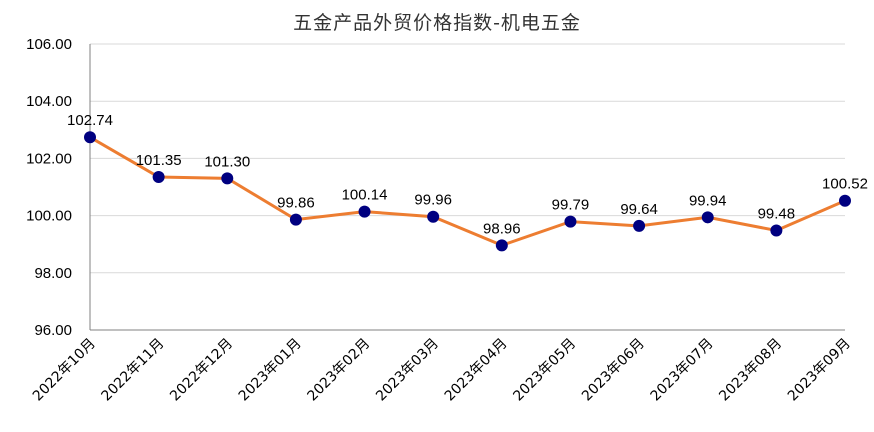 The width and height of the screenshot is (874, 432). I want to click on data-label: 101.30, so click(227, 161).